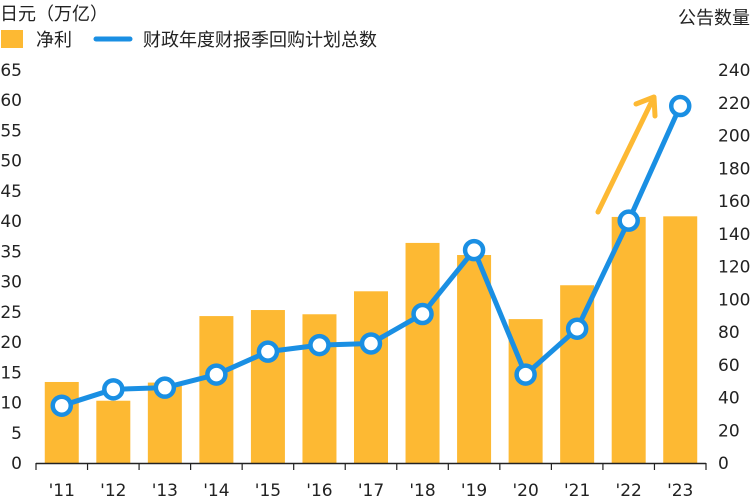 The image size is (752, 501). I want to click on legend: 净利 财政年度财报季回购计划总数, so click(189, 40).